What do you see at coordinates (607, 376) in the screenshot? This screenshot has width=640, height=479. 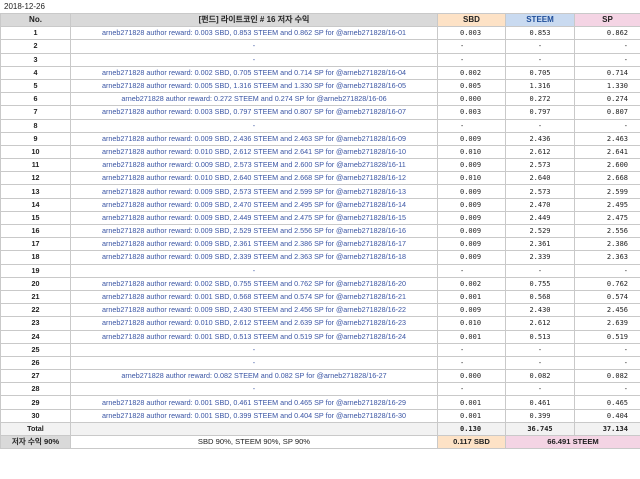 I see `sp-value: 0.082` at bounding box center [607, 376].